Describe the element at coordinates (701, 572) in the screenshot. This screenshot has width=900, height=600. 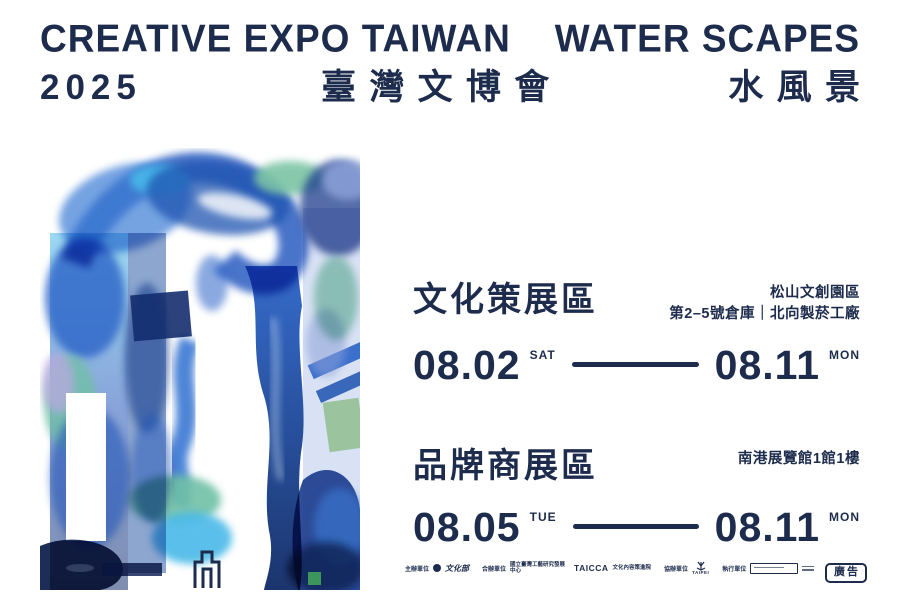
I see `taipei-wordmark: TAIPEI` at that location.